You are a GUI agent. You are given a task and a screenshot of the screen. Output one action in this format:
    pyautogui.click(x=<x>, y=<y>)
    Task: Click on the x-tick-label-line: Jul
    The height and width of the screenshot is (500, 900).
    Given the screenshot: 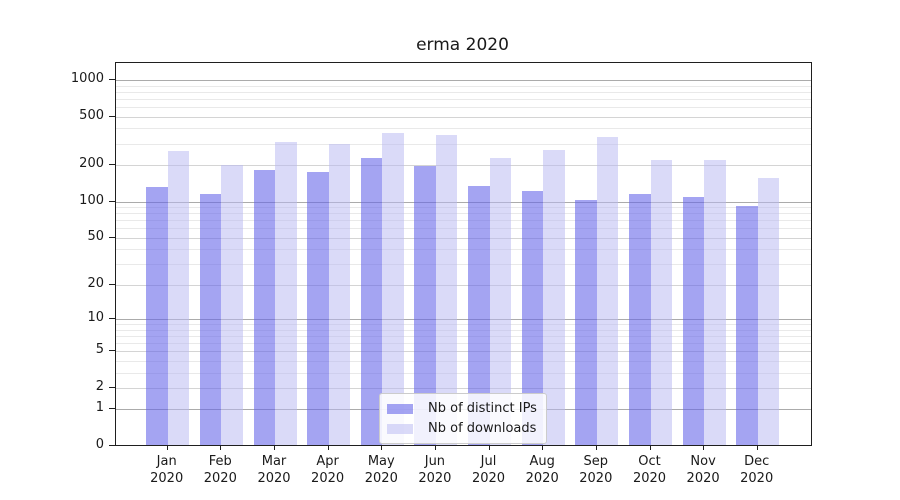 What is the action you would take?
    pyautogui.click(x=488, y=461)
    